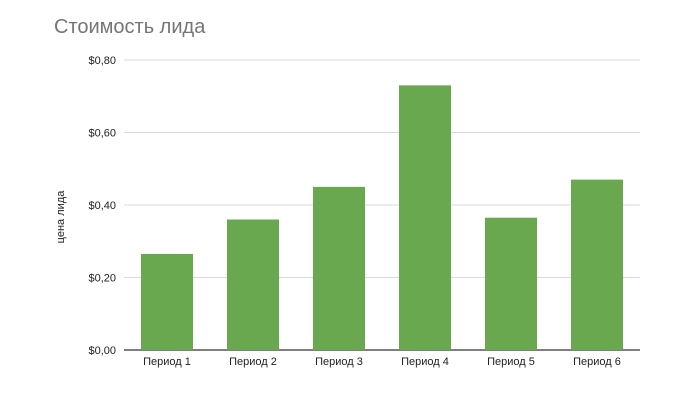 The width and height of the screenshot is (700, 400). Describe the element at coordinates (597, 362) in the screenshot. I see `x-tick-label: Период 6` at that location.